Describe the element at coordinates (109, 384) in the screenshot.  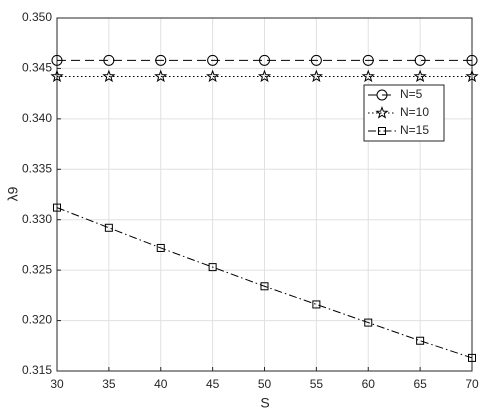
I see `x-tick-label: 35` at that location.